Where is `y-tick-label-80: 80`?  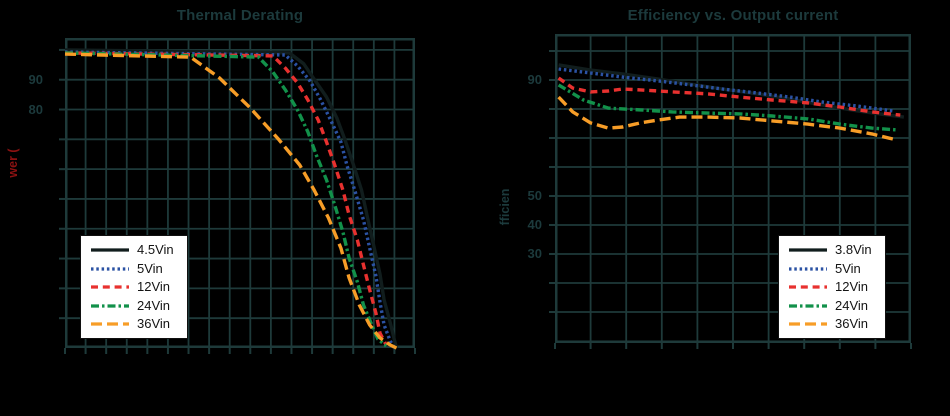
y-tick-label-80: 80 is located at coordinates (35, 109).